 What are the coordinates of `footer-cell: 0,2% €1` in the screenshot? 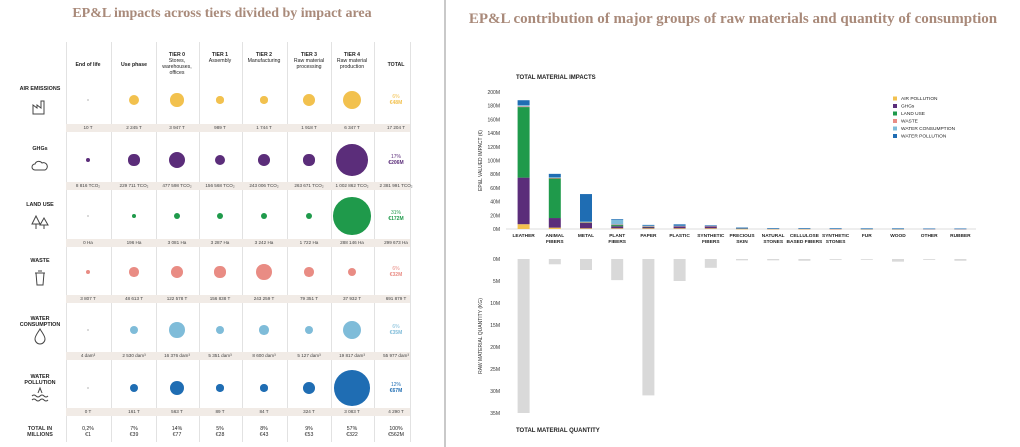 It's located at (88, 432).